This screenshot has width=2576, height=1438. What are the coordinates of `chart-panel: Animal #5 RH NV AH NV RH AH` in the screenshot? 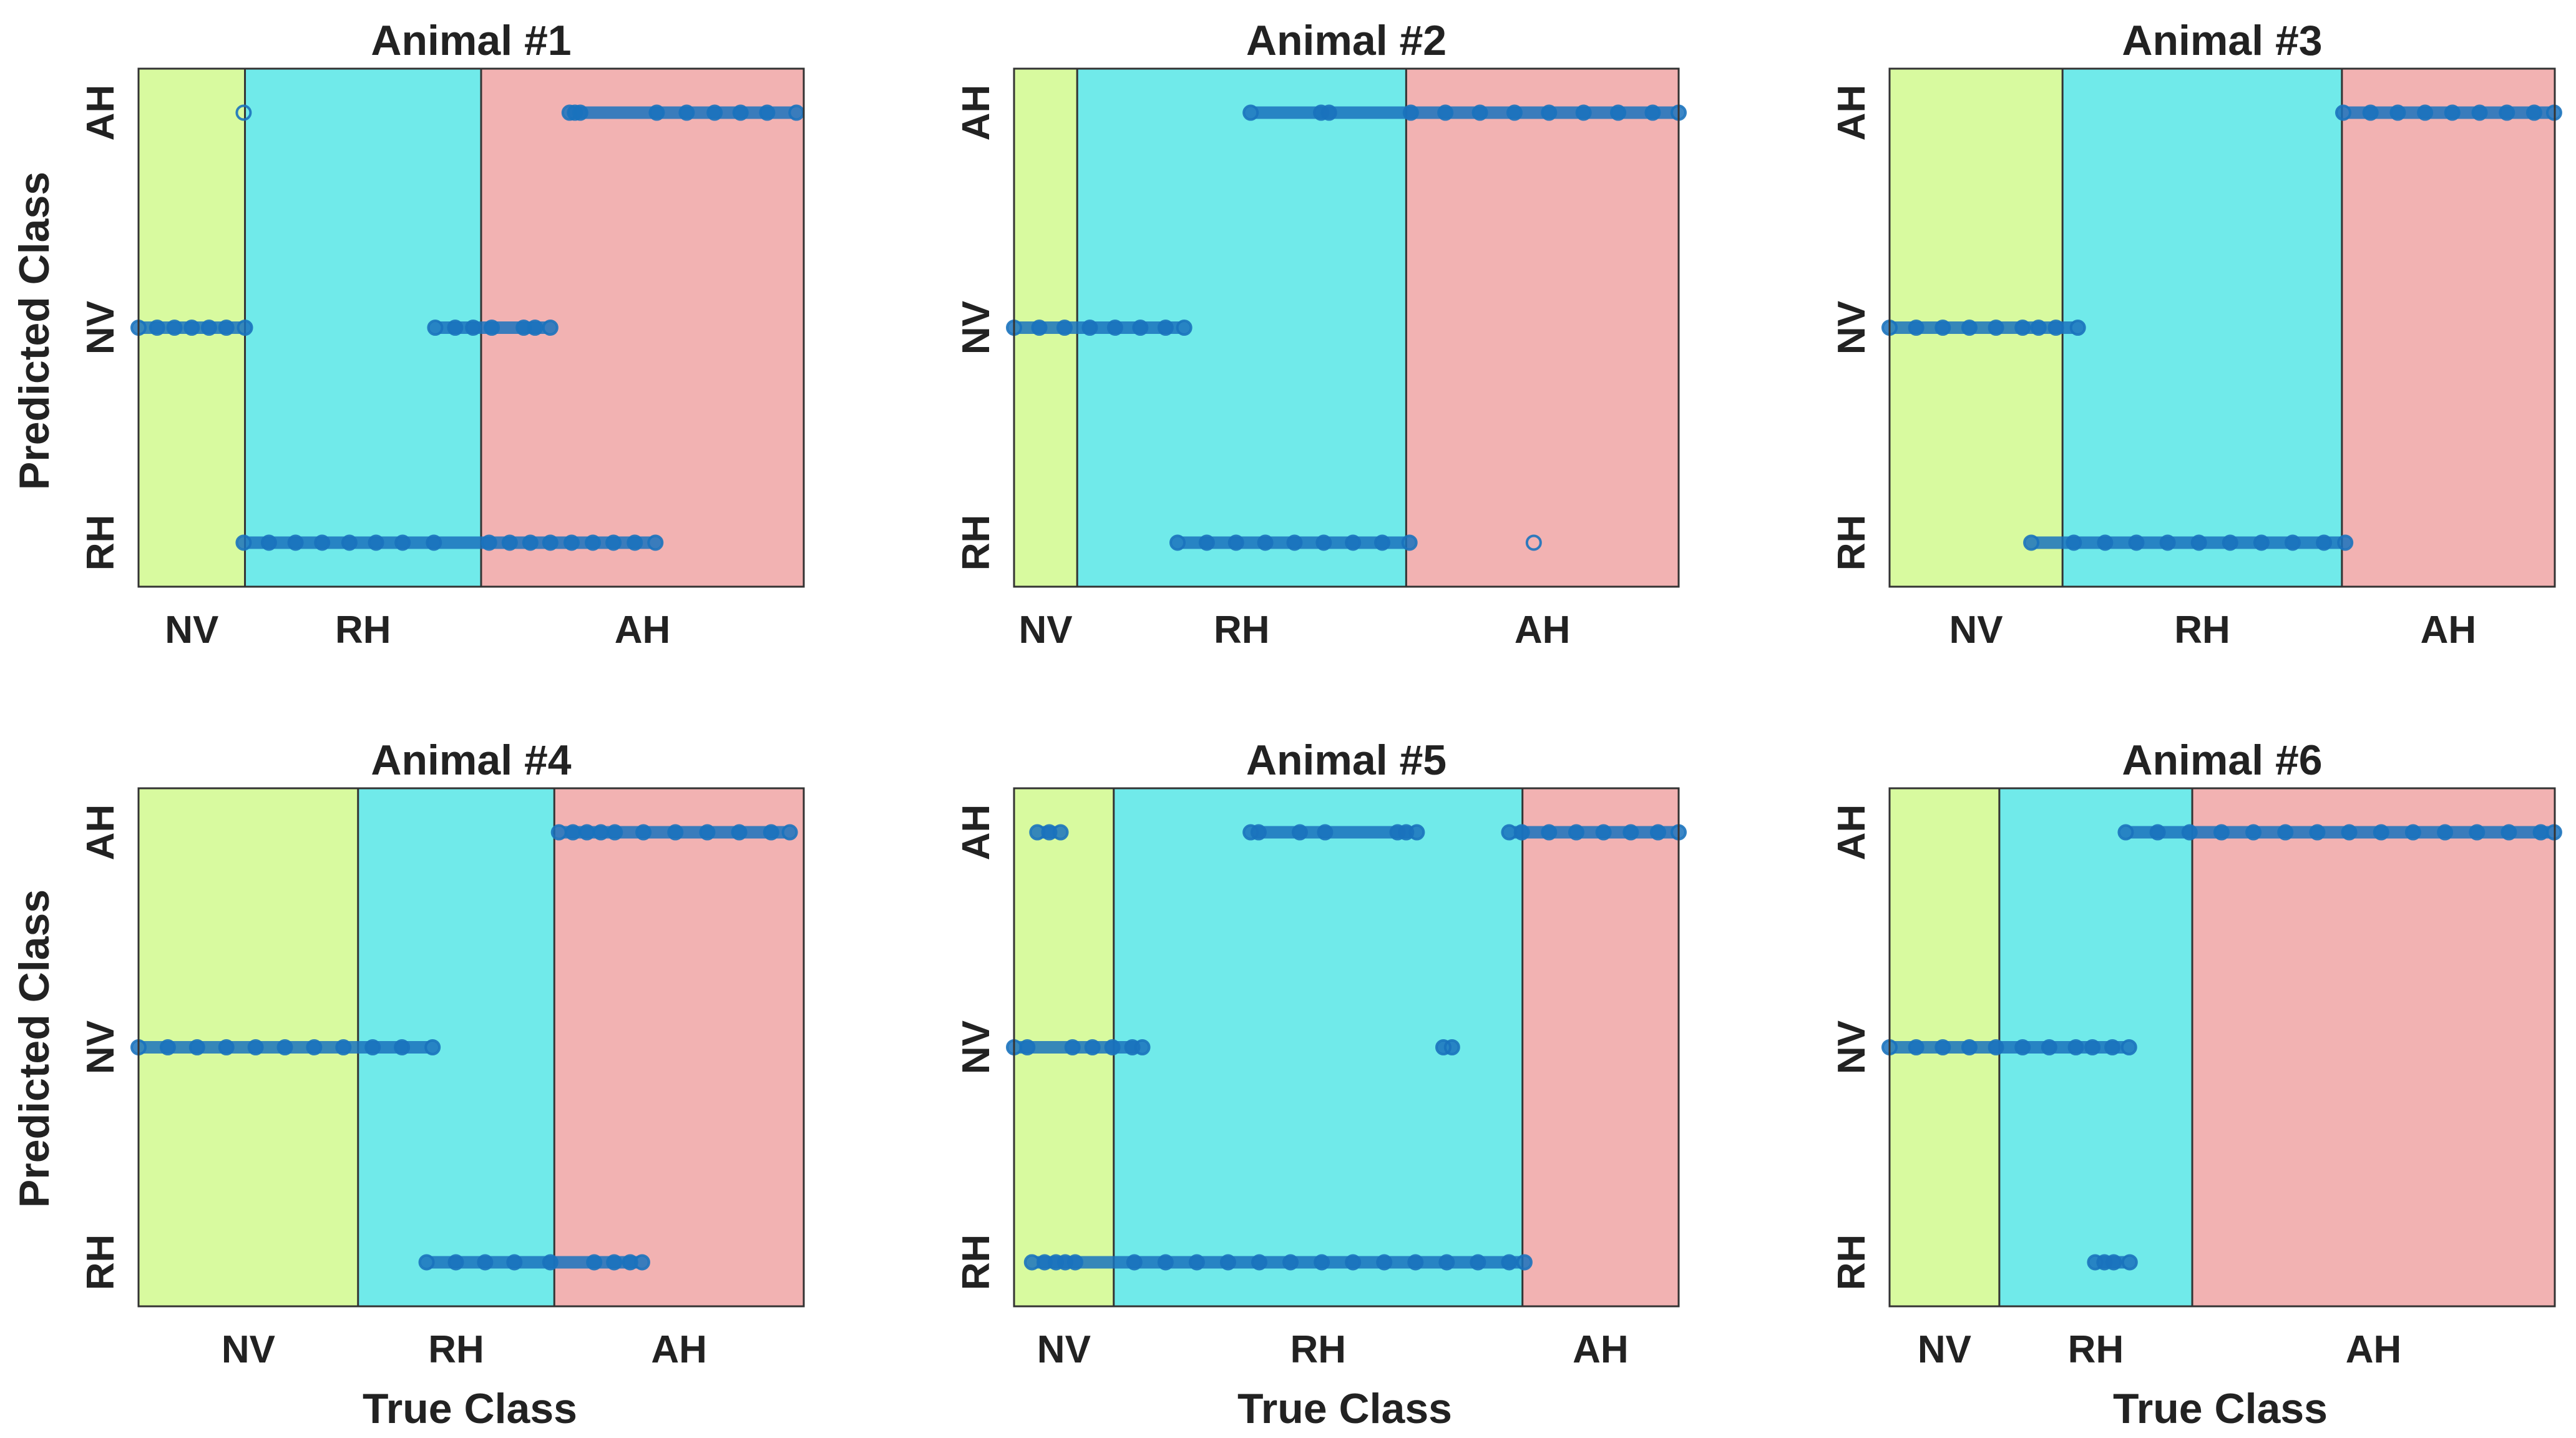 It's located at (1321, 1053).